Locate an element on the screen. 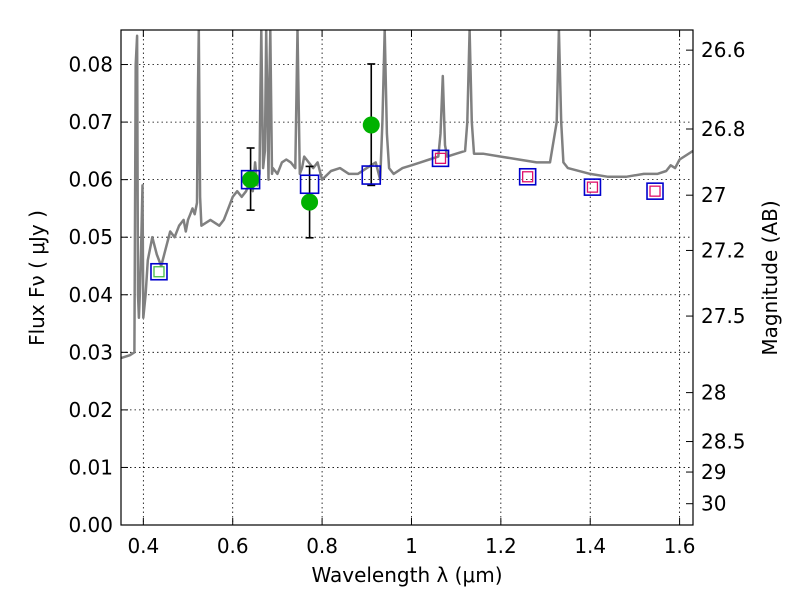  magnitude-tick-label: 26.8 is located at coordinates (723, 129).